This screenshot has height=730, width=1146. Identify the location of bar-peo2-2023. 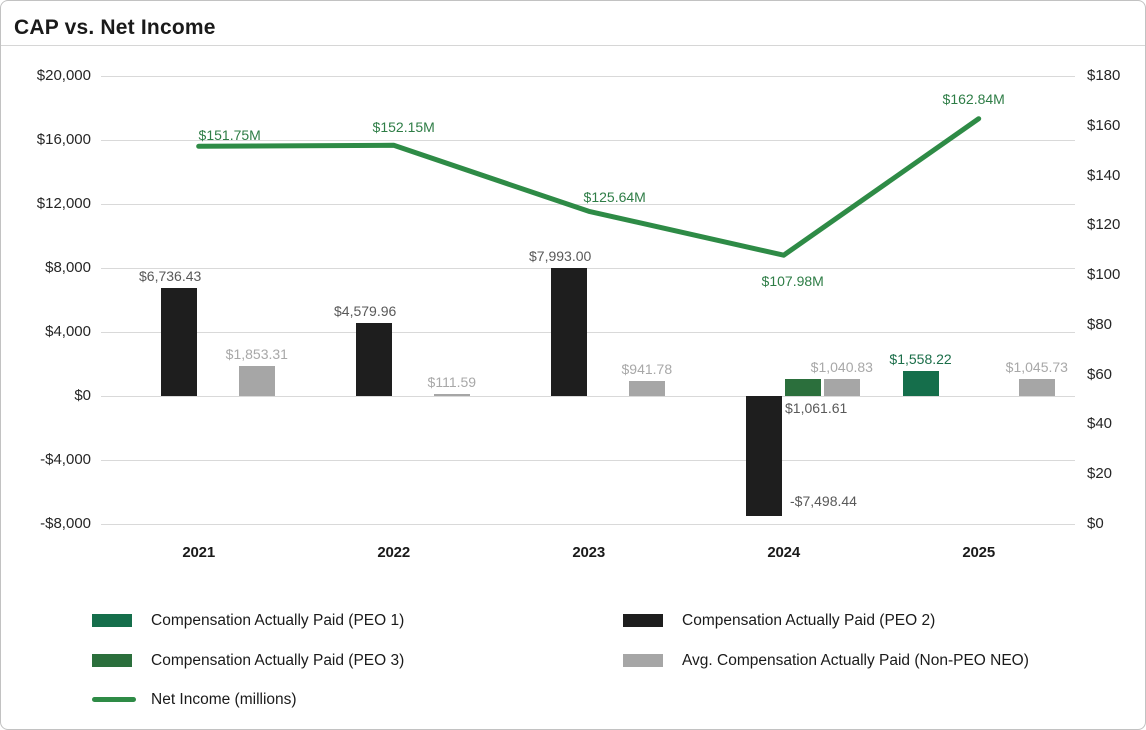
(569, 332).